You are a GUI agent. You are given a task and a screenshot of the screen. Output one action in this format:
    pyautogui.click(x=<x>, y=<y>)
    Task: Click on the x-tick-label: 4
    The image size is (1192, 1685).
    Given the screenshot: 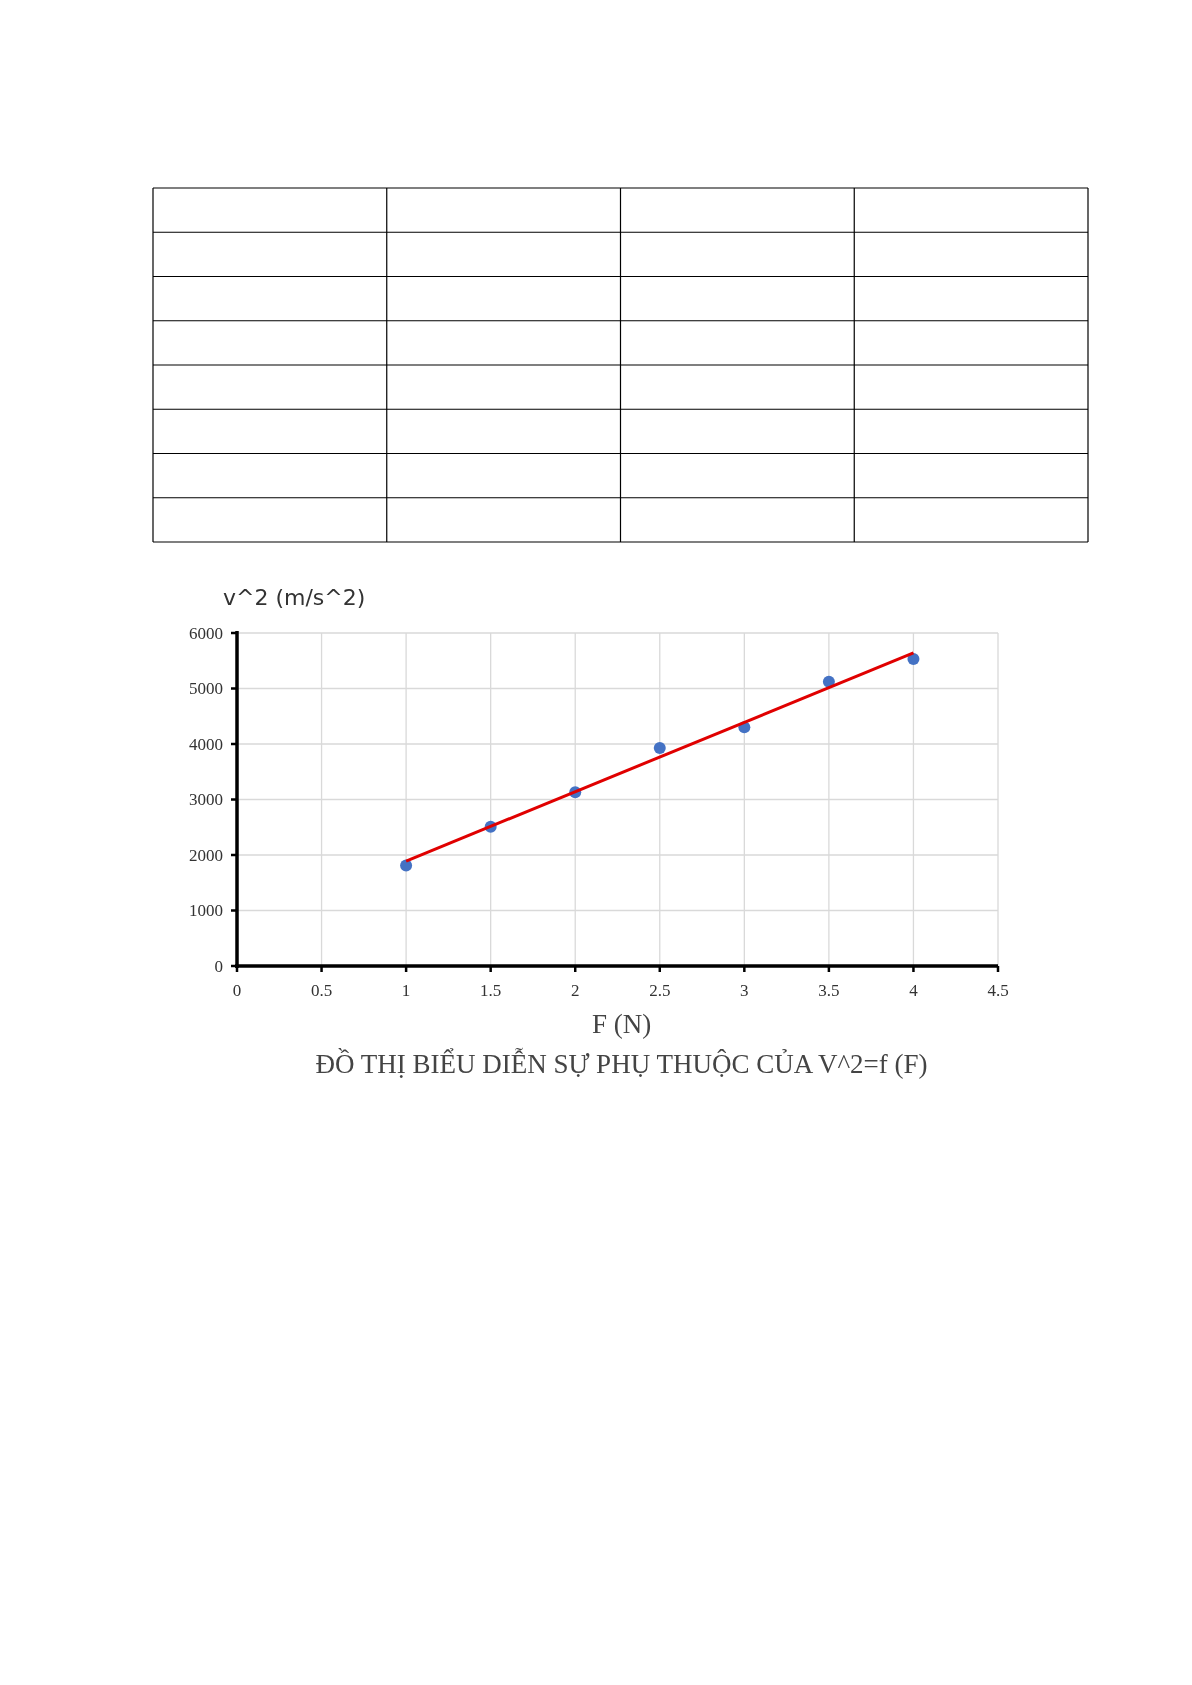 What is the action you would take?
    pyautogui.click(x=914, y=990)
    